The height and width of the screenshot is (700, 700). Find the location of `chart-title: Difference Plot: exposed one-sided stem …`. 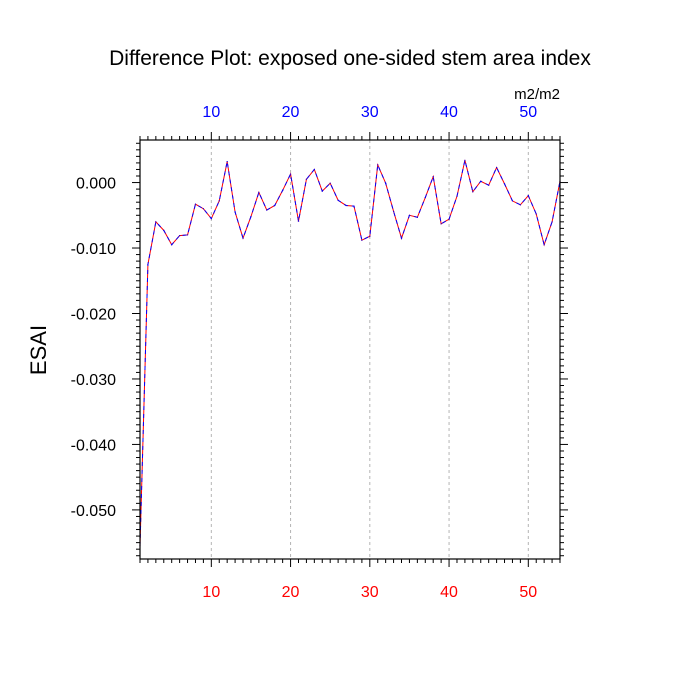

chart-title: Difference Plot: exposed one-sided stem … is located at coordinates (350, 58).